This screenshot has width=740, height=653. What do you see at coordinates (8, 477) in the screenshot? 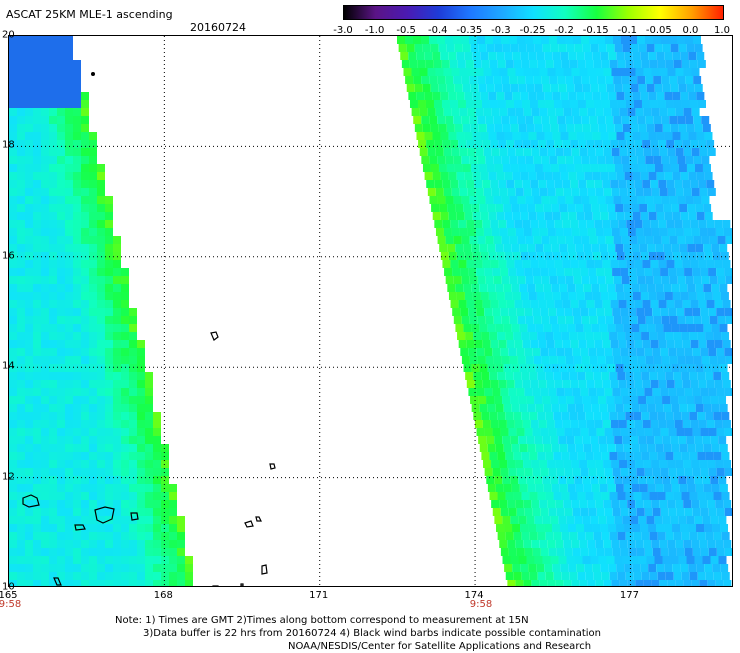
I see `latitude-tick-label: 12` at bounding box center [8, 477].